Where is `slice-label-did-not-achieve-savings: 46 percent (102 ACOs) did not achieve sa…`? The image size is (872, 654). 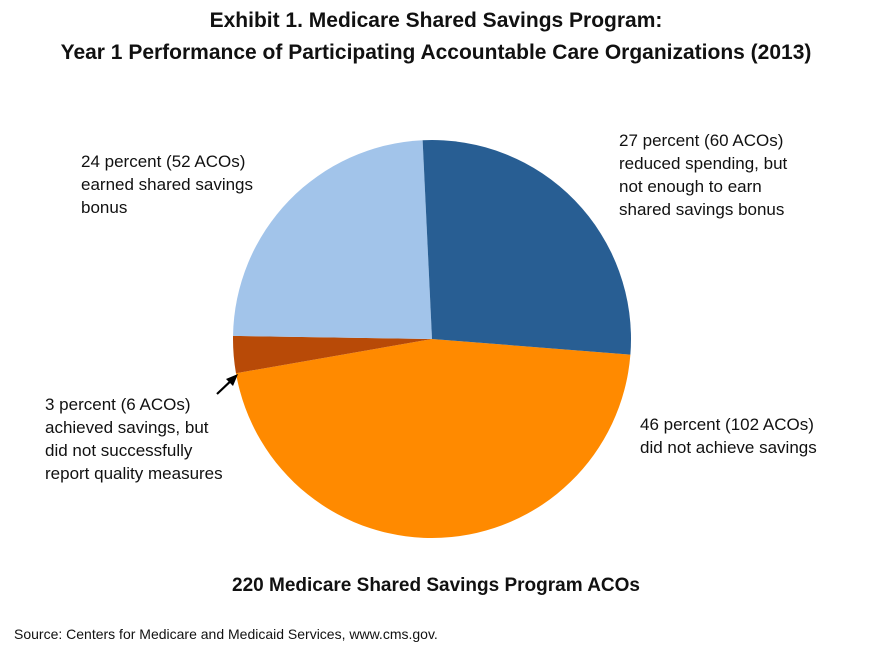
slice-label-did-not-achieve-savings: 46 percent (102 ACOs) did not achieve sa… is located at coordinates (728, 436).